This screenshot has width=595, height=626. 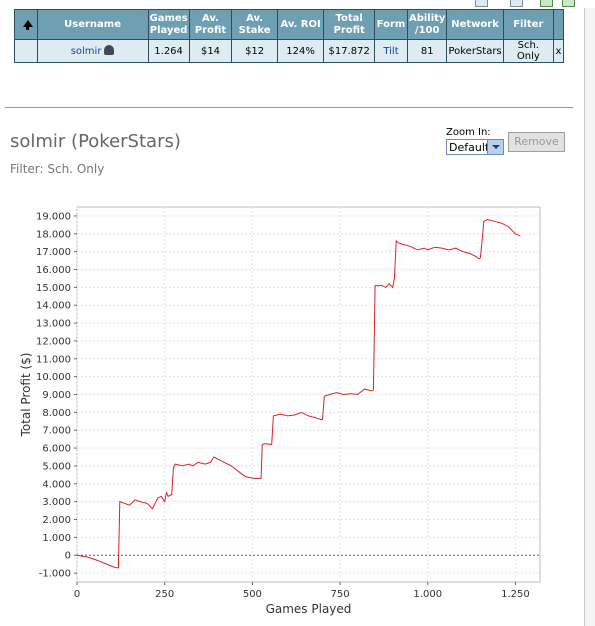 What do you see at coordinates (210, 51) in the screenshot?
I see `av-profit-cell: $14` at bounding box center [210, 51].